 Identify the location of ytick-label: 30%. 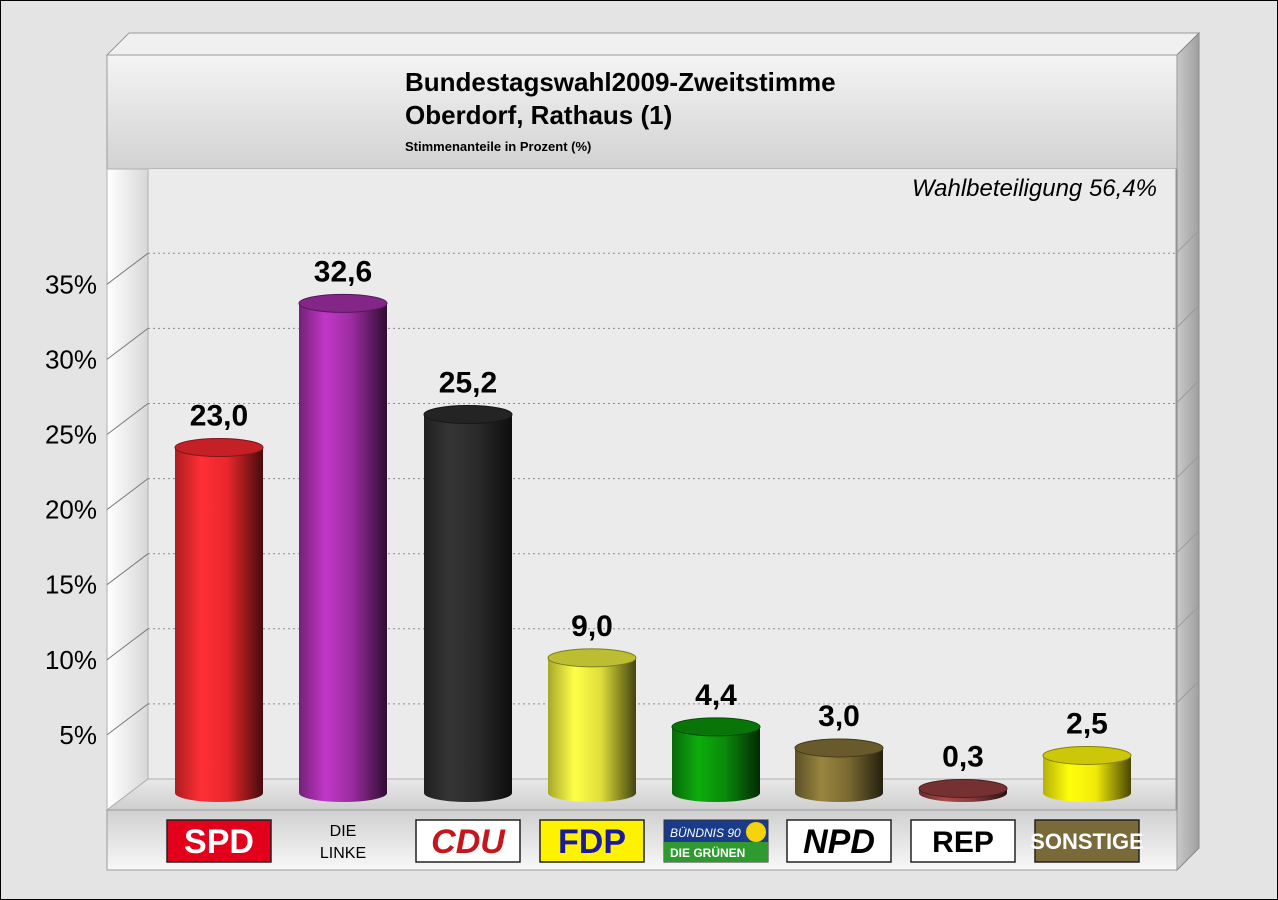
(71, 359).